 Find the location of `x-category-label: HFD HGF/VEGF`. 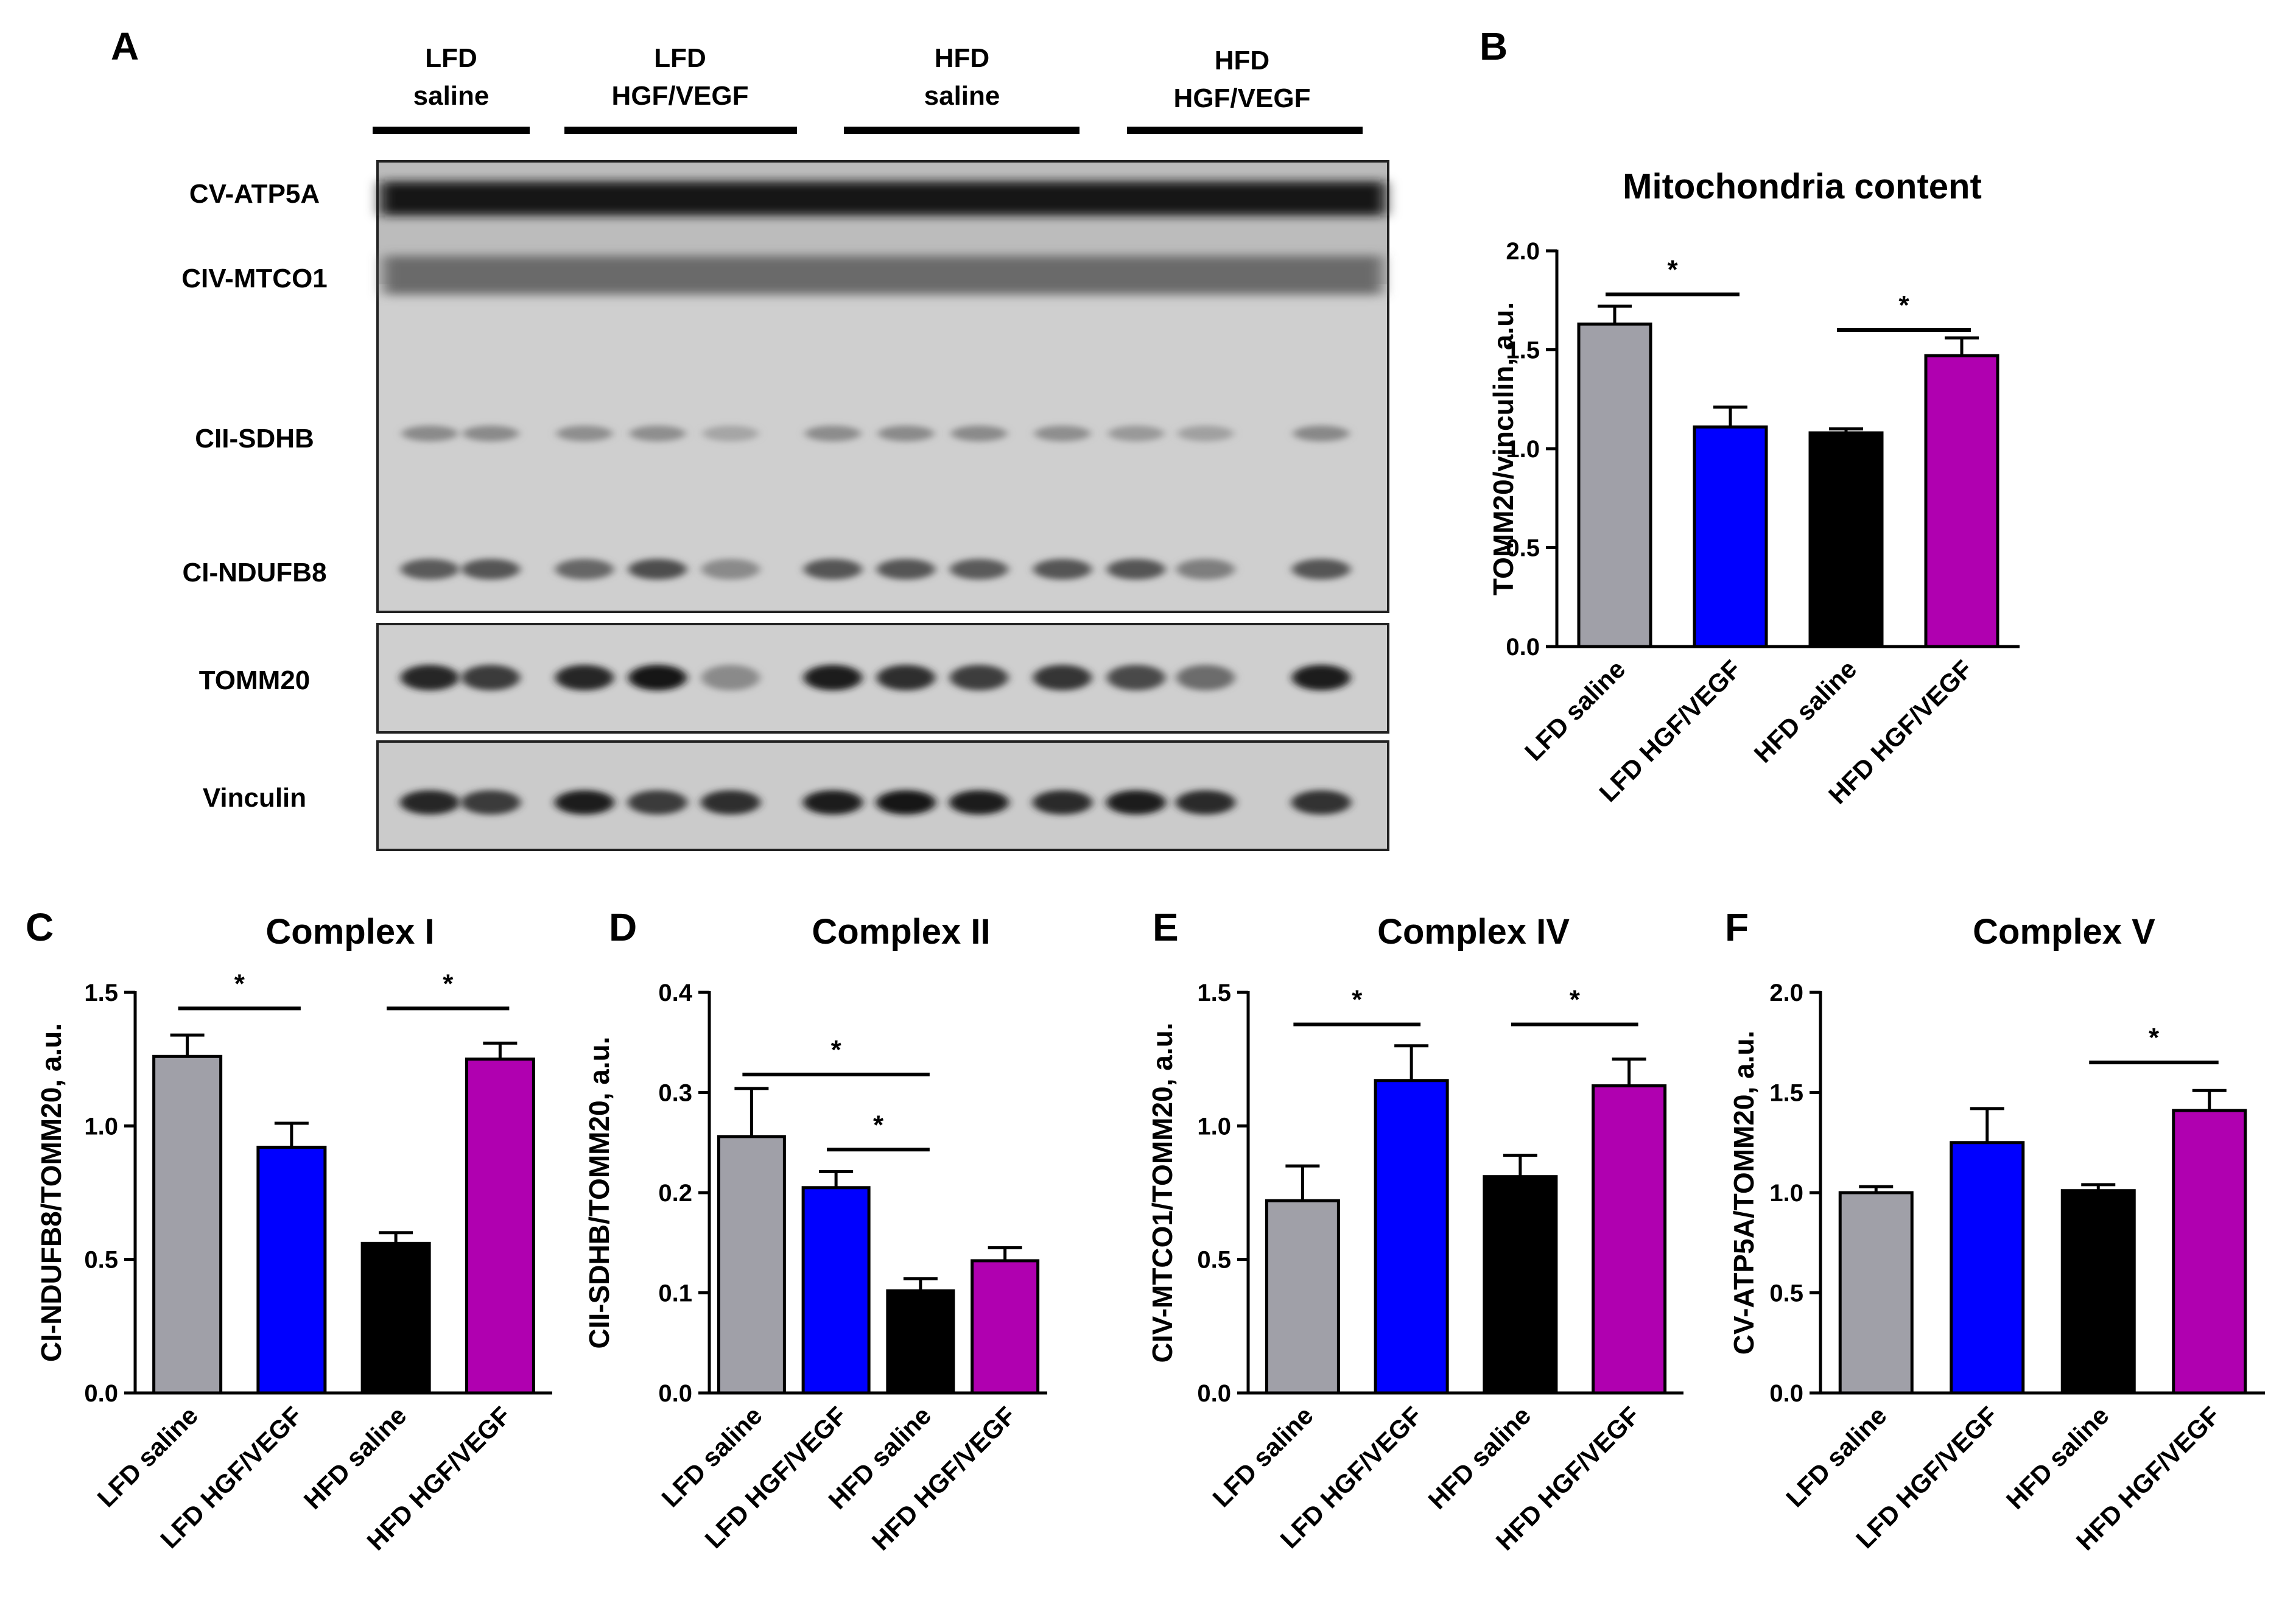

x-category-label: HFD HGF/VEGF is located at coordinates (943, 1478).